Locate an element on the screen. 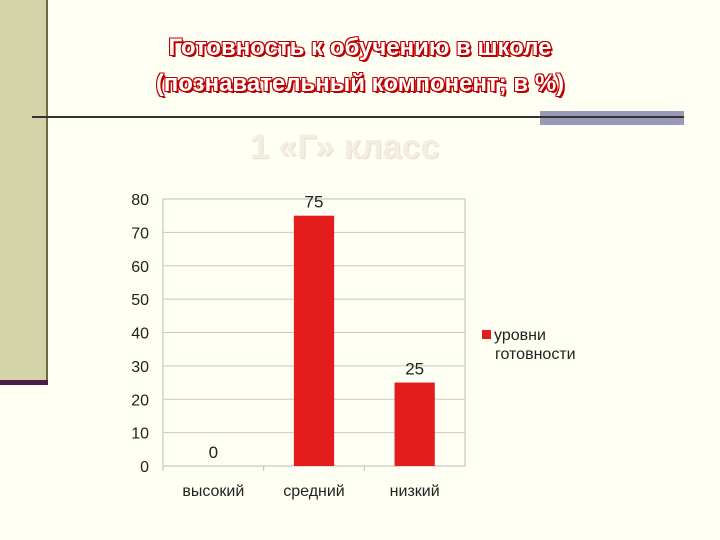  y-tick-label: 70 is located at coordinates (140, 233).